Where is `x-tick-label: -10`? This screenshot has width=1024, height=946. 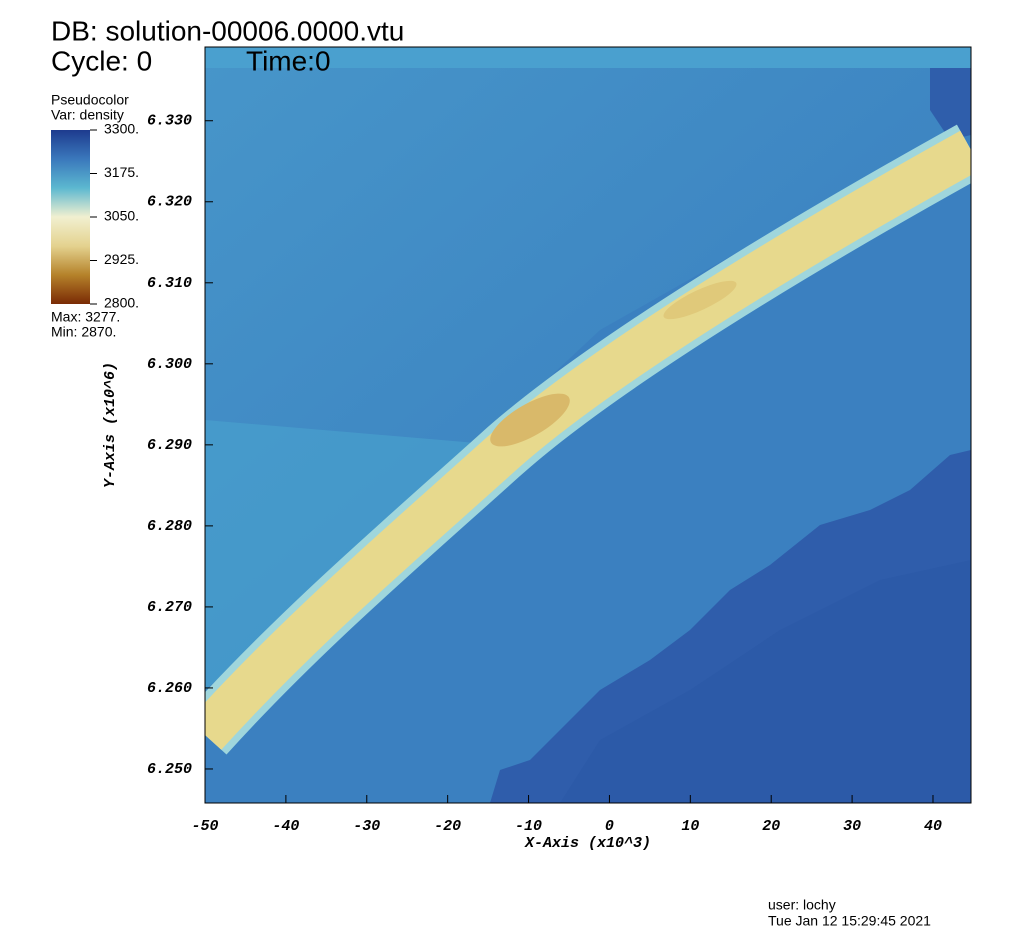 x-tick-label: -10 is located at coordinates (528, 826).